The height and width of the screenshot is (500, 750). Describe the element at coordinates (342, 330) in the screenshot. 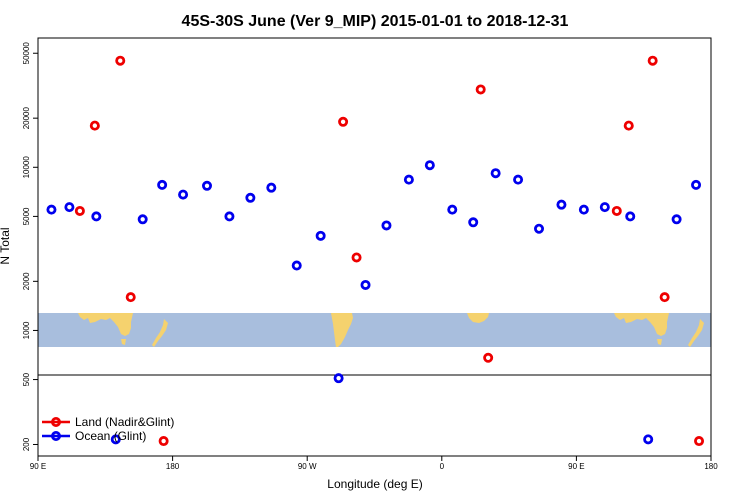

I see `south-america-landmass` at that location.